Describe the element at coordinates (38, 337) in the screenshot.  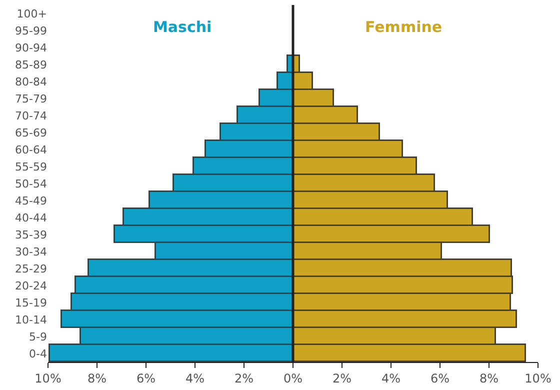
I see `y-tick-label: 5-9` at that location.